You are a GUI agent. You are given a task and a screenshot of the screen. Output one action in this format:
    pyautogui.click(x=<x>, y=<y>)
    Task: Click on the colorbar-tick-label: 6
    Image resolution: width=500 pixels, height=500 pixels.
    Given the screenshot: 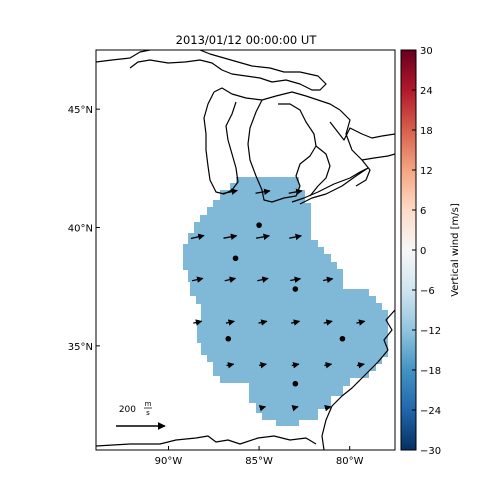 What is the action you would take?
    pyautogui.click(x=423, y=211)
    